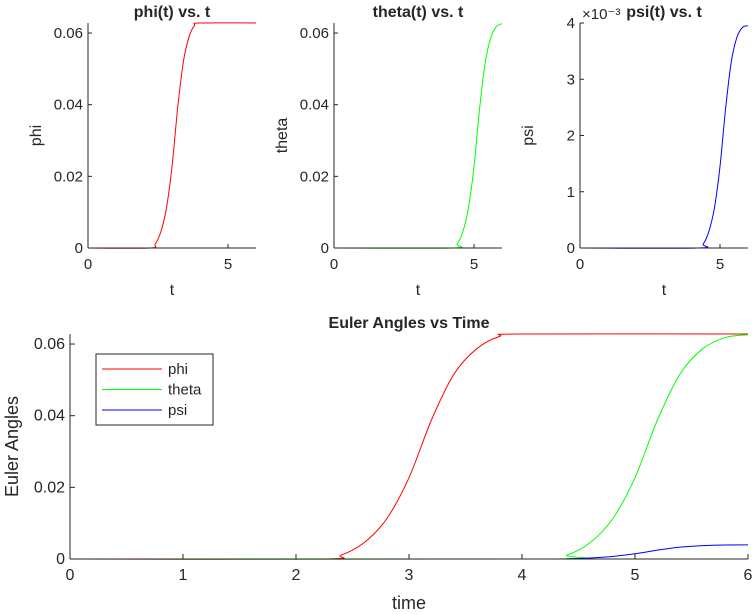  What do you see at coordinates (571, 192) in the screenshot?
I see `psi-y-tick-label: 1` at bounding box center [571, 192].